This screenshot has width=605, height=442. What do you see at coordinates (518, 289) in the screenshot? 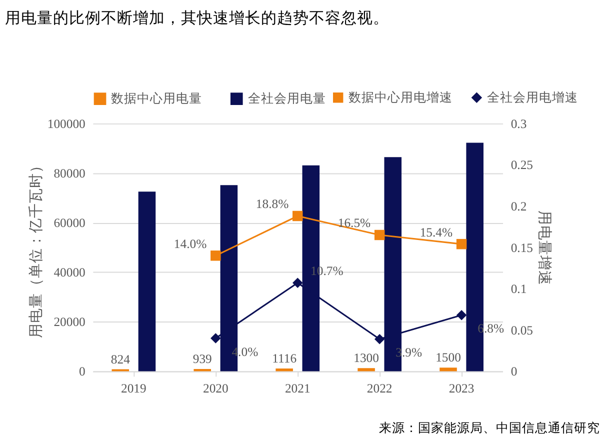
I see `y2-tick-label: 0.1` at bounding box center [518, 289].